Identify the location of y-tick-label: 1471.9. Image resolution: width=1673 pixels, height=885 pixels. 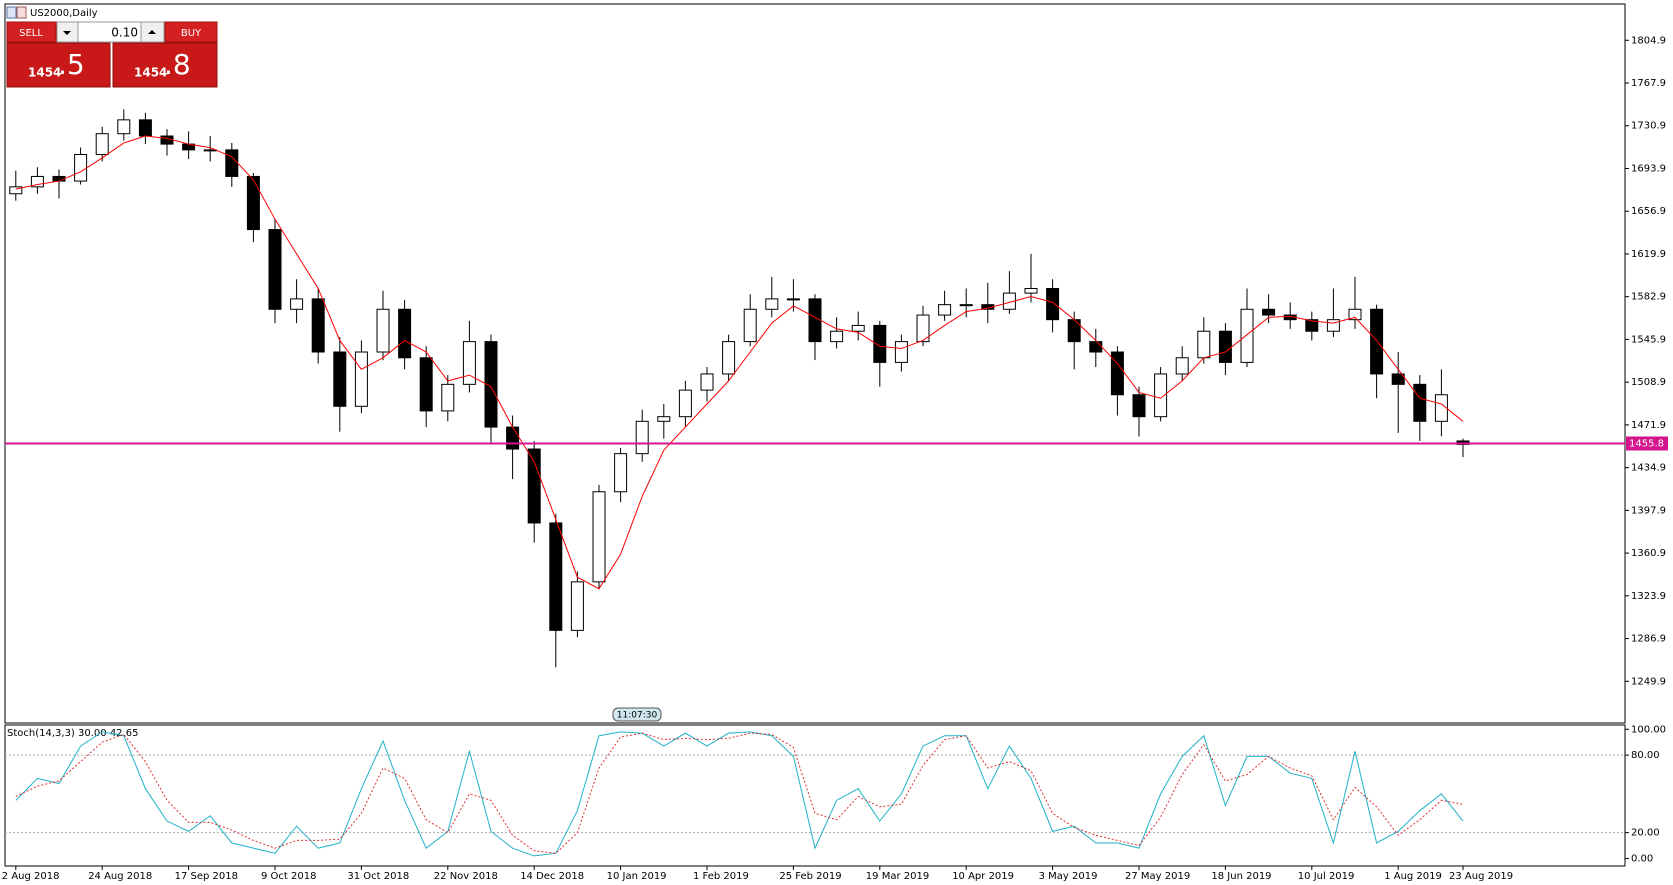
(1648, 425).